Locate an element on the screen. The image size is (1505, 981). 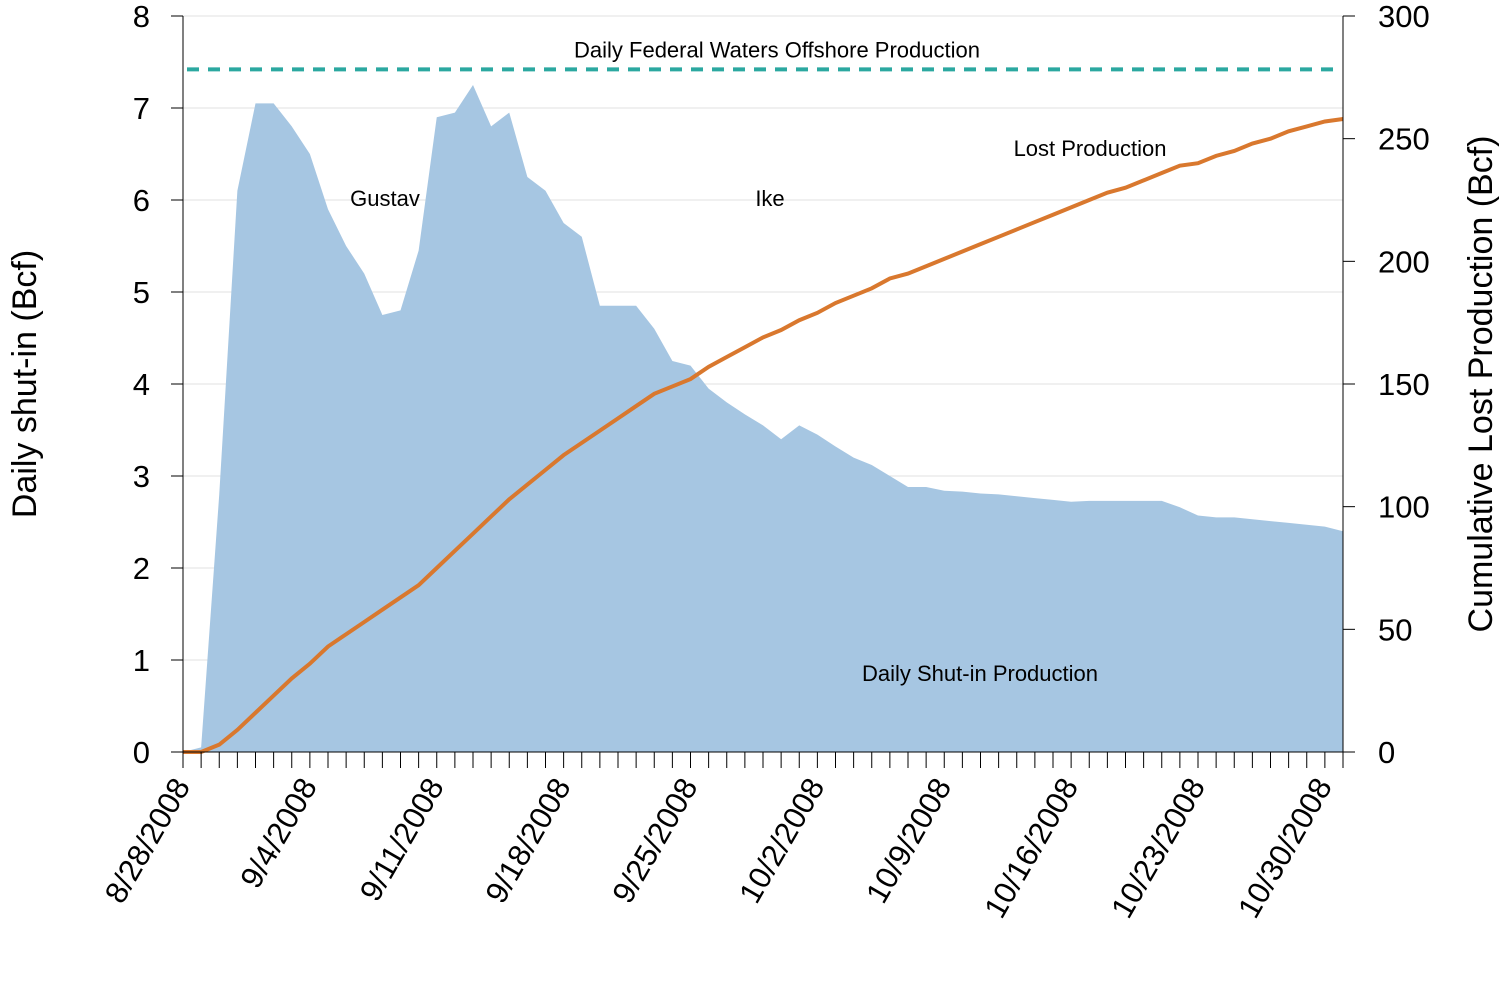
y2-axis-title: Cumulative Lost Production (Bcf) is located at coordinates (1481, 384).